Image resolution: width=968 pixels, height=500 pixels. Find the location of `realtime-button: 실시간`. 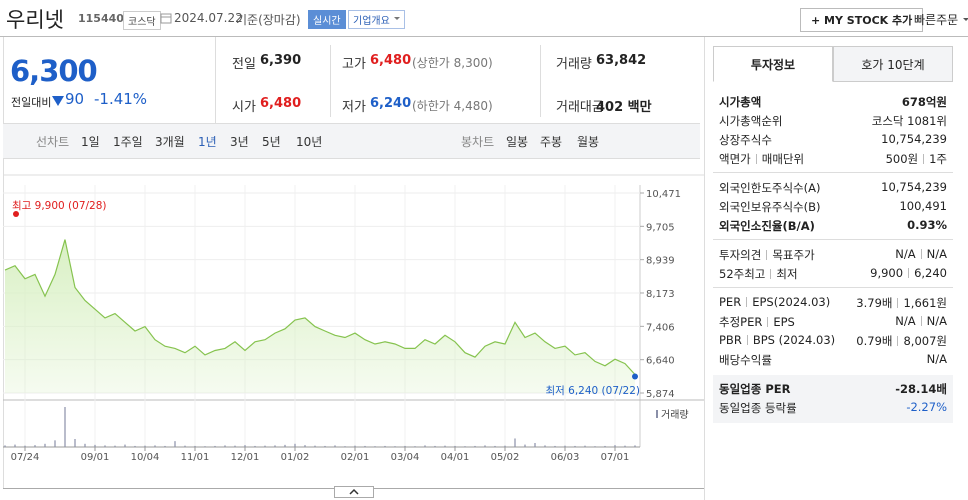

realtime-button: 실시간 is located at coordinates (327, 19).